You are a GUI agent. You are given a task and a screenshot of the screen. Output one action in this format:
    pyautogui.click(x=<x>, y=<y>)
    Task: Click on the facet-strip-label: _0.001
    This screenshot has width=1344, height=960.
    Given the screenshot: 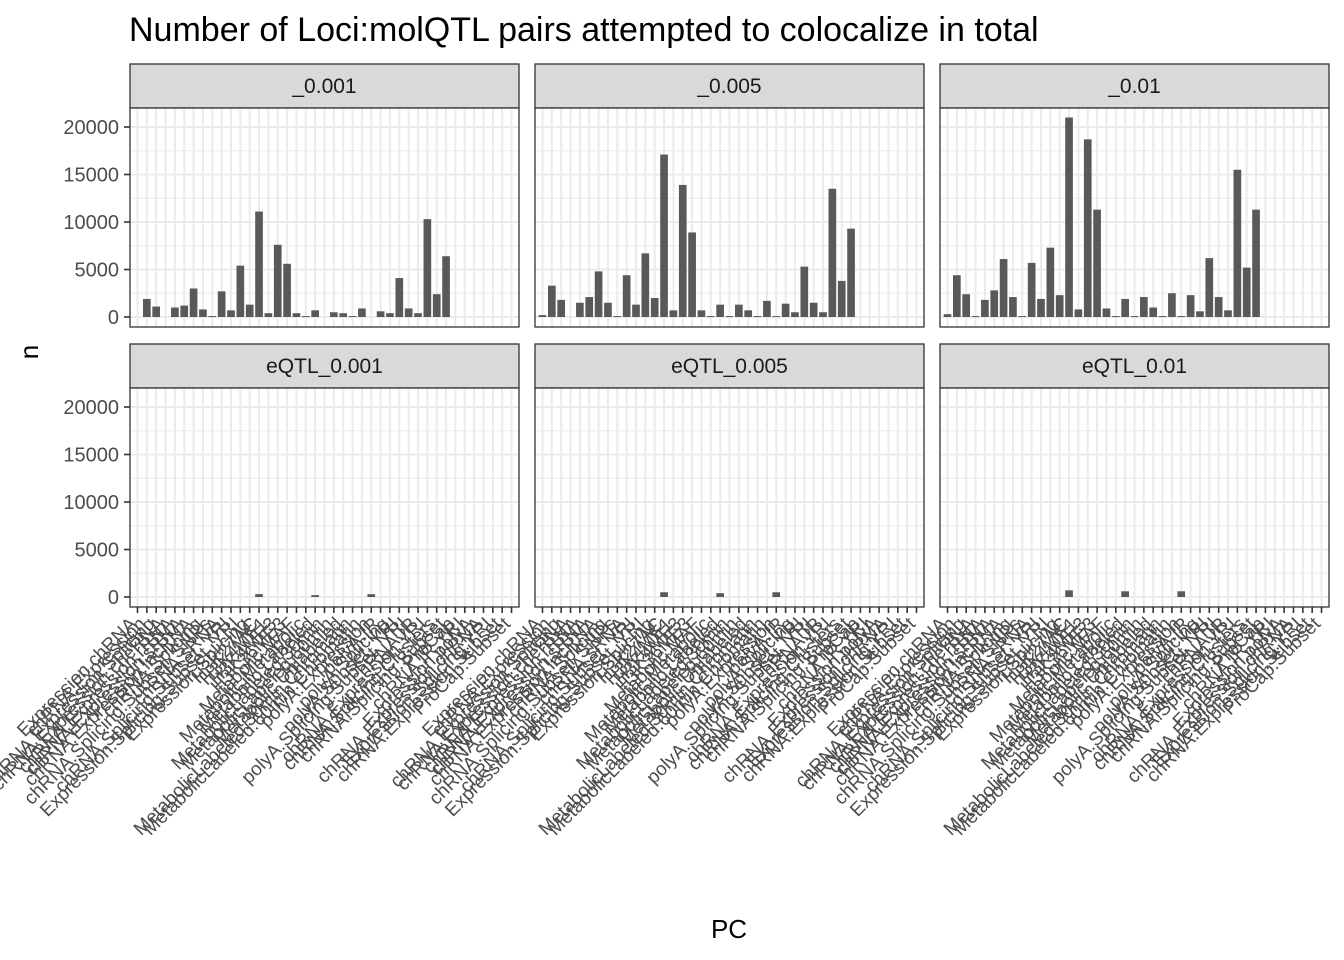 What is the action you would take?
    pyautogui.click(x=323, y=86)
    